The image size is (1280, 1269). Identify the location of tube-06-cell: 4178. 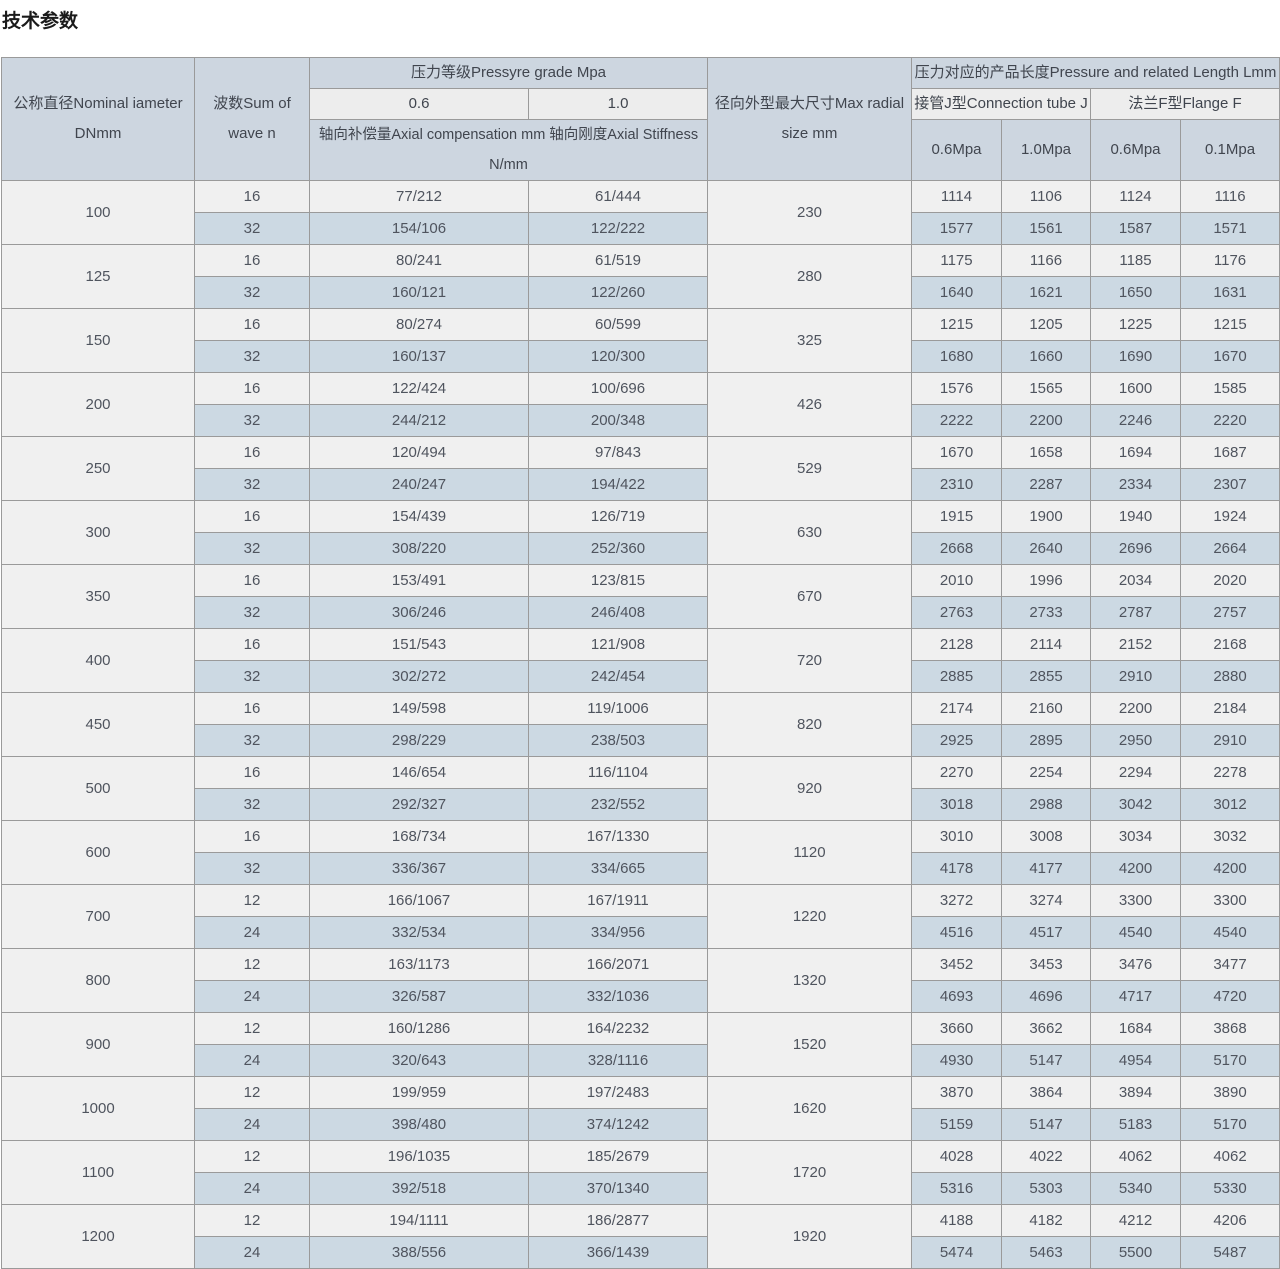
(956, 868).